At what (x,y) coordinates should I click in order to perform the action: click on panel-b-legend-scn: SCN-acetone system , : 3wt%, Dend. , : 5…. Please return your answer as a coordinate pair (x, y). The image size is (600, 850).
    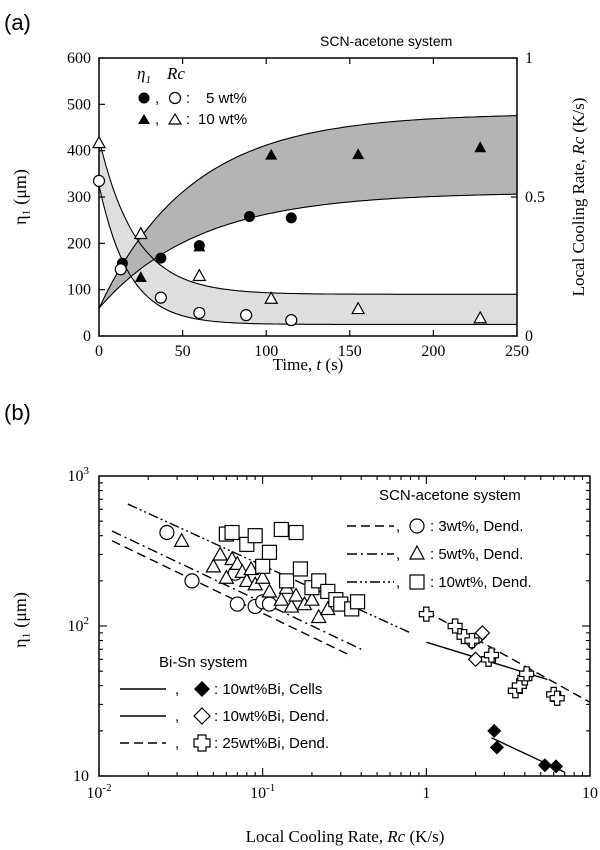
    Looking at the image, I should click on (439, 539).